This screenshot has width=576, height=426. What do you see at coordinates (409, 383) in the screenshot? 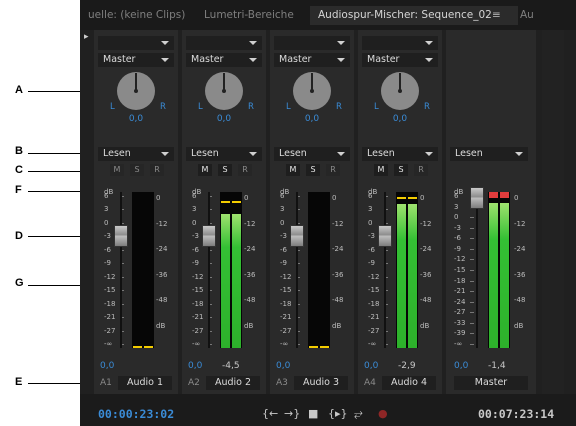
I see `track-name: Audio 4` at bounding box center [409, 383].